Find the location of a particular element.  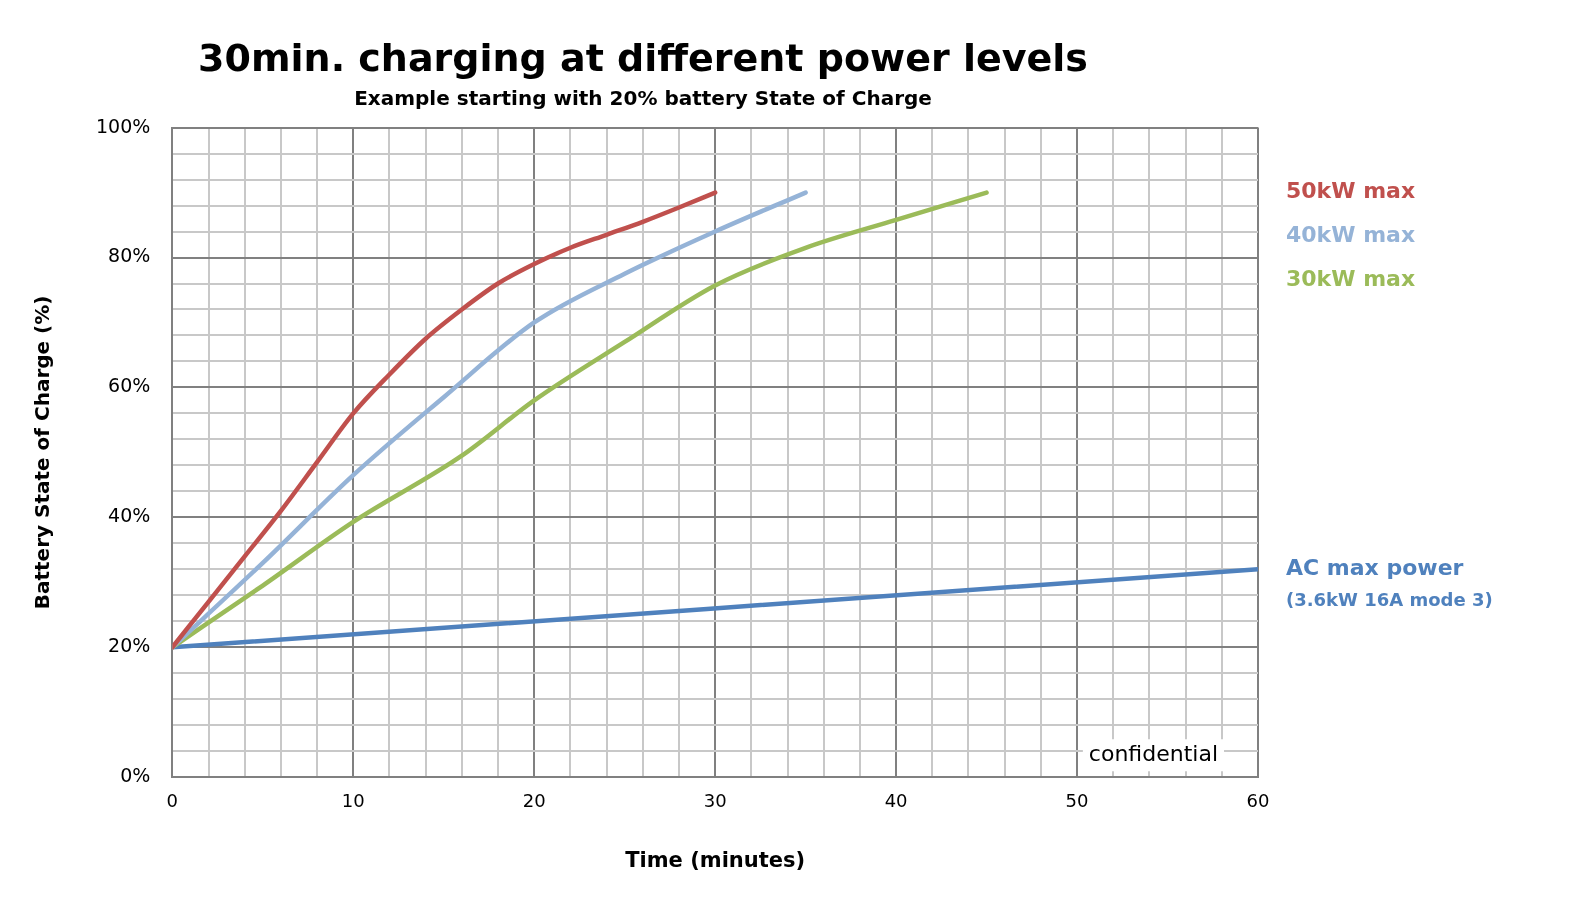

y-tick-label: 100% is located at coordinates (123, 125).